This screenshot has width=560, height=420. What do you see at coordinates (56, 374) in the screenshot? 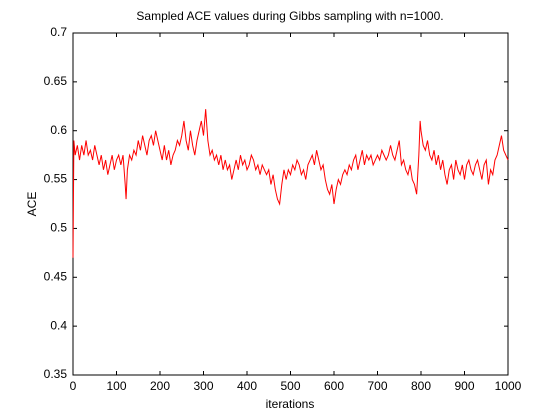
I see `y-tick-label: 0.35` at bounding box center [56, 374].